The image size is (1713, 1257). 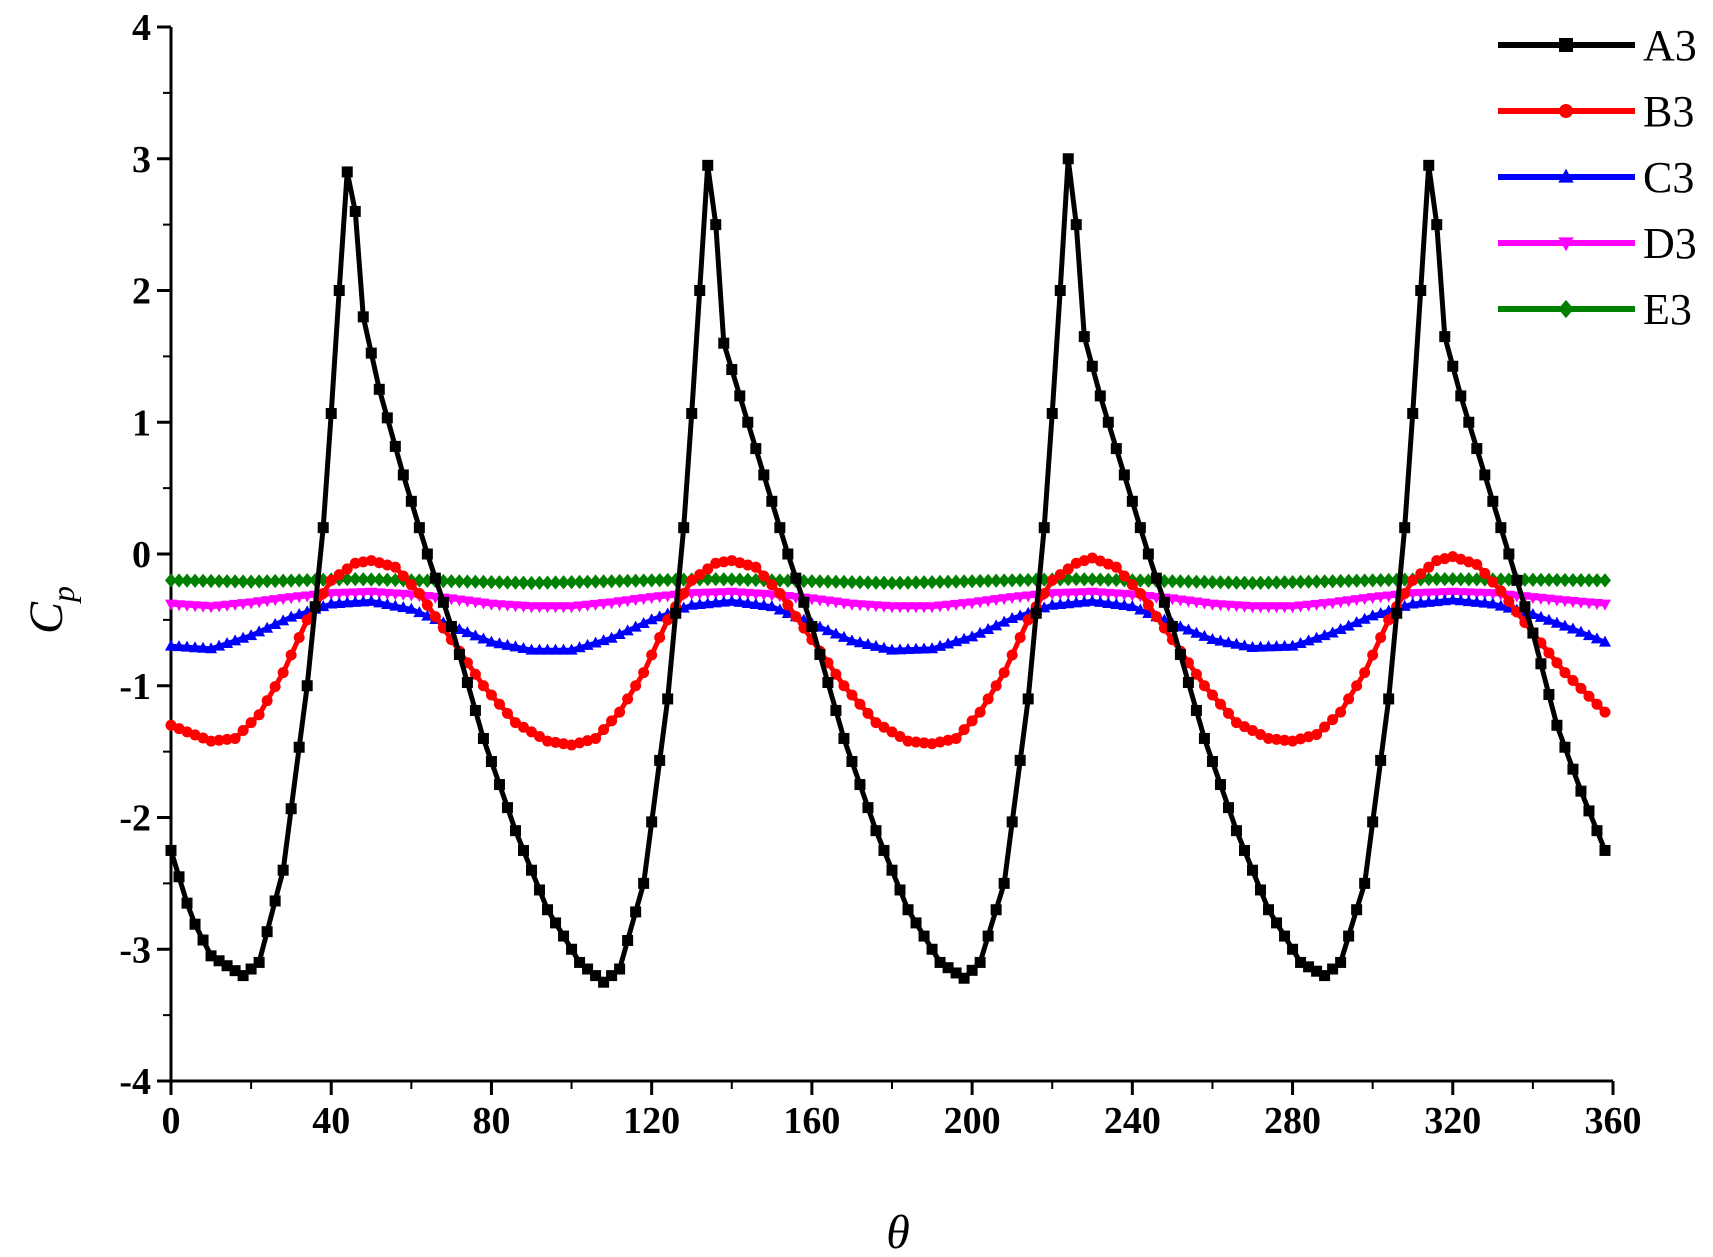 I want to click on y-tick-label: -4, so click(x=135, y=1082).